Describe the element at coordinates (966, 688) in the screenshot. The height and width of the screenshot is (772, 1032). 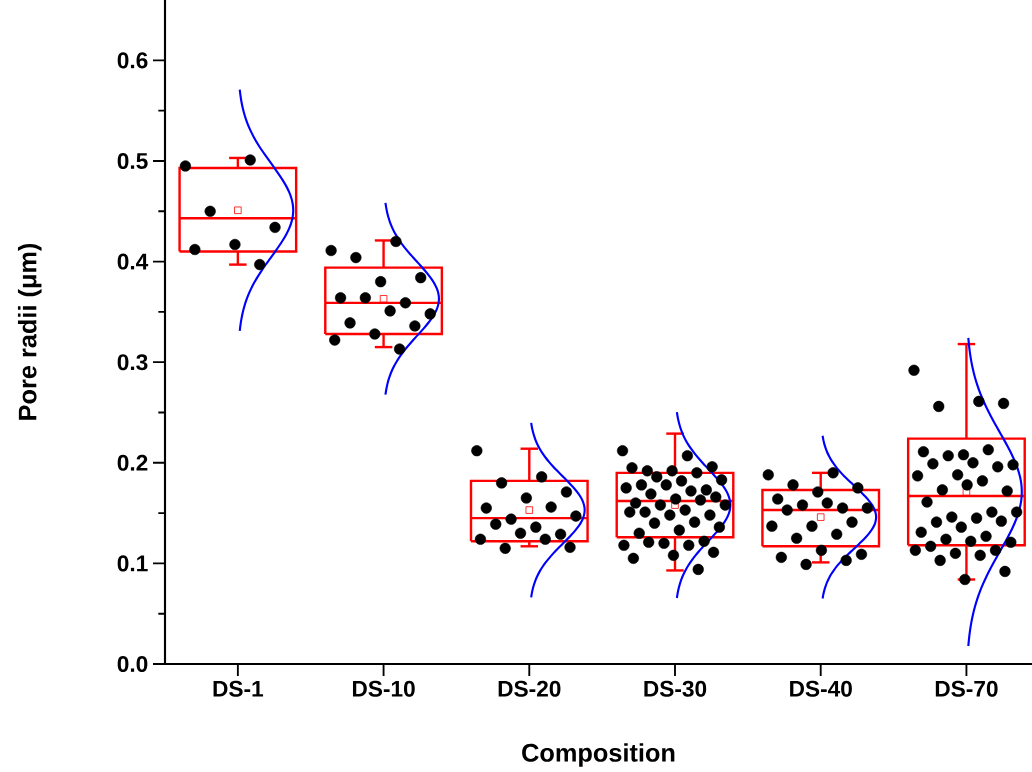
I see `x-tick-label: DS-70` at that location.